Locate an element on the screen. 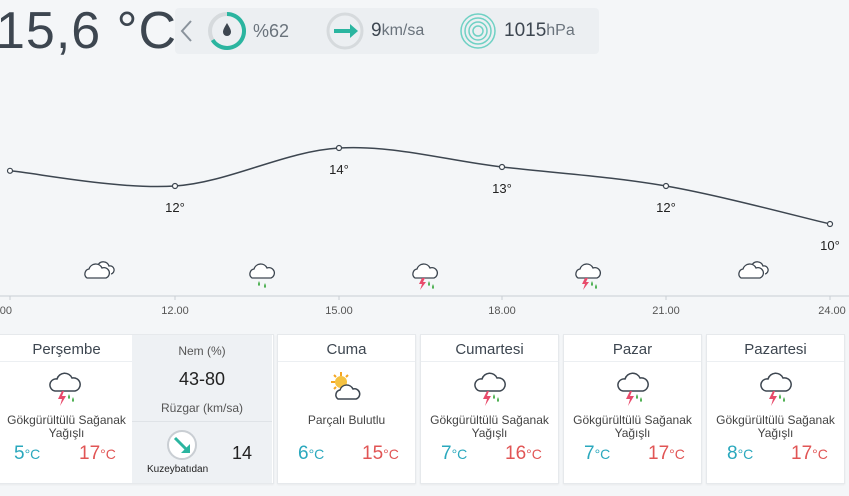  day-name: Pazar is located at coordinates (632, 349).